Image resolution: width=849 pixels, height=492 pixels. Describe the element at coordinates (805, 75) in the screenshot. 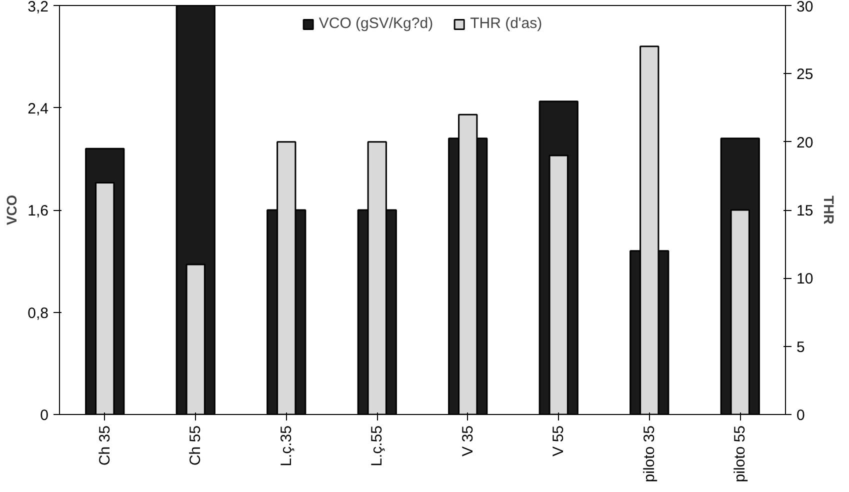

I see `y2-tick-label: 25` at that location.